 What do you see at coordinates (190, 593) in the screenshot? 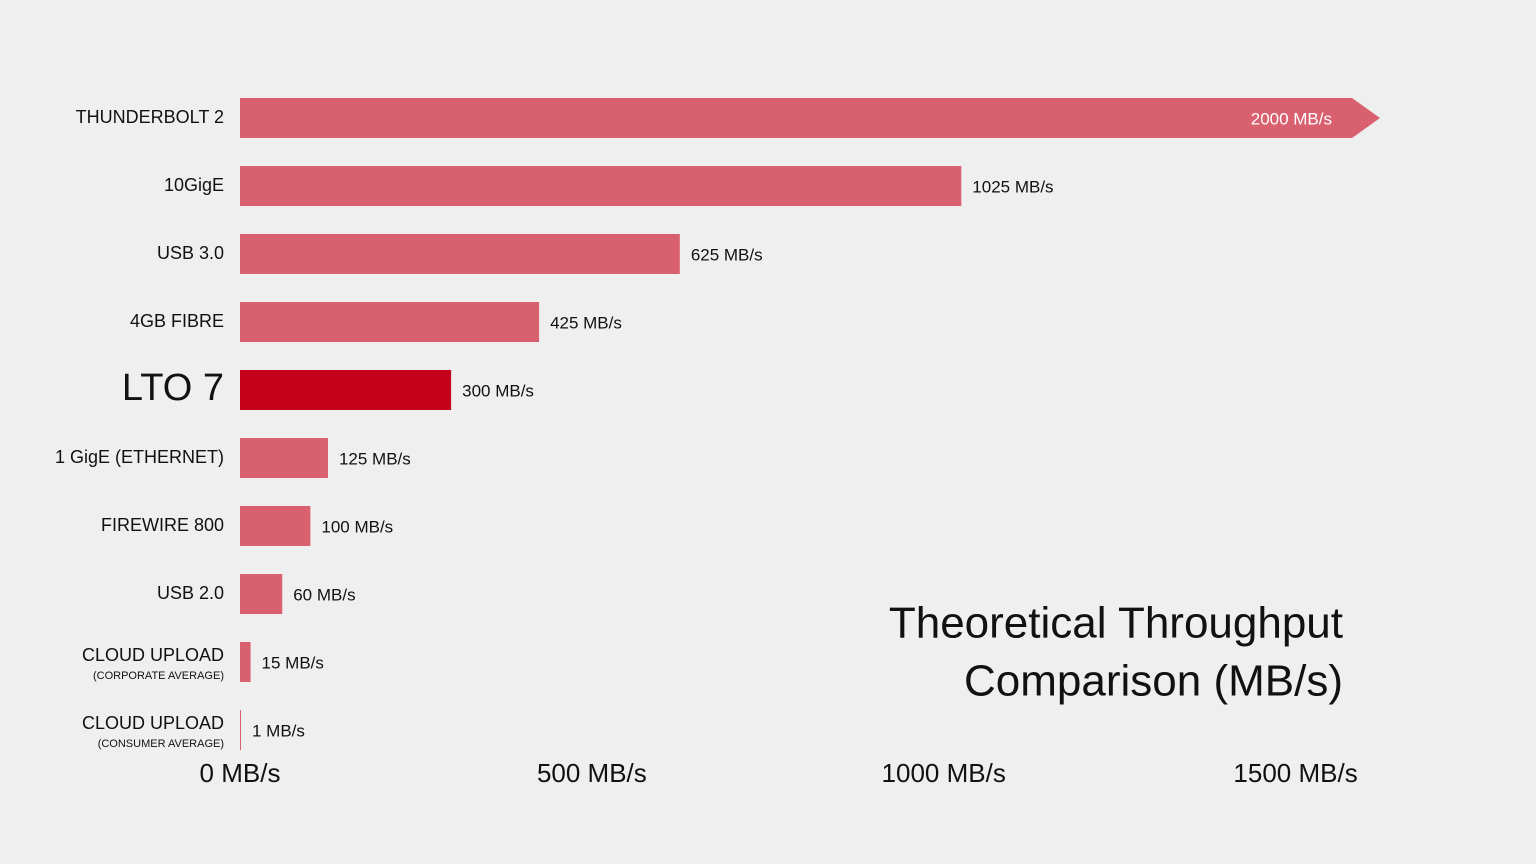
I see `y-tick-label: USB 2.0` at bounding box center [190, 593].